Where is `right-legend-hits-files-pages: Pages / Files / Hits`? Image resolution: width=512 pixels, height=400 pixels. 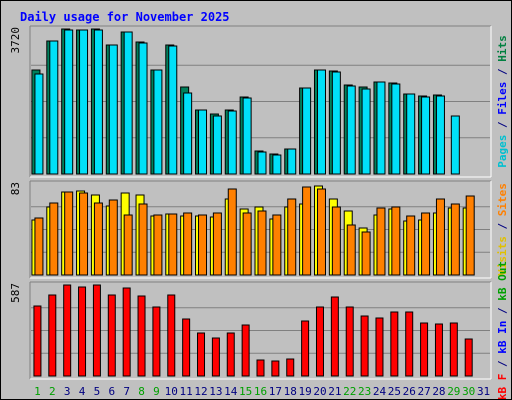
right-legend-hits-files-pages: Pages / Files / Hits is located at coordinates (502, 101).